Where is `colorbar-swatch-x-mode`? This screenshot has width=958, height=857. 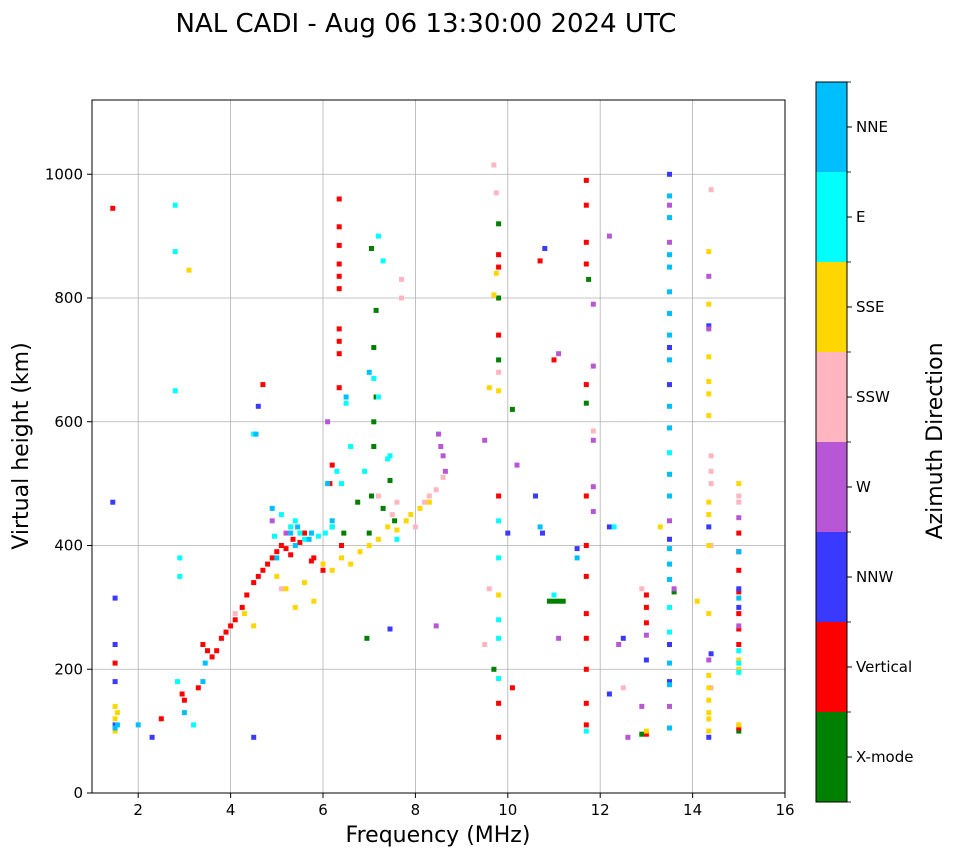
colorbar-swatch-x-mode is located at coordinates (831, 757).